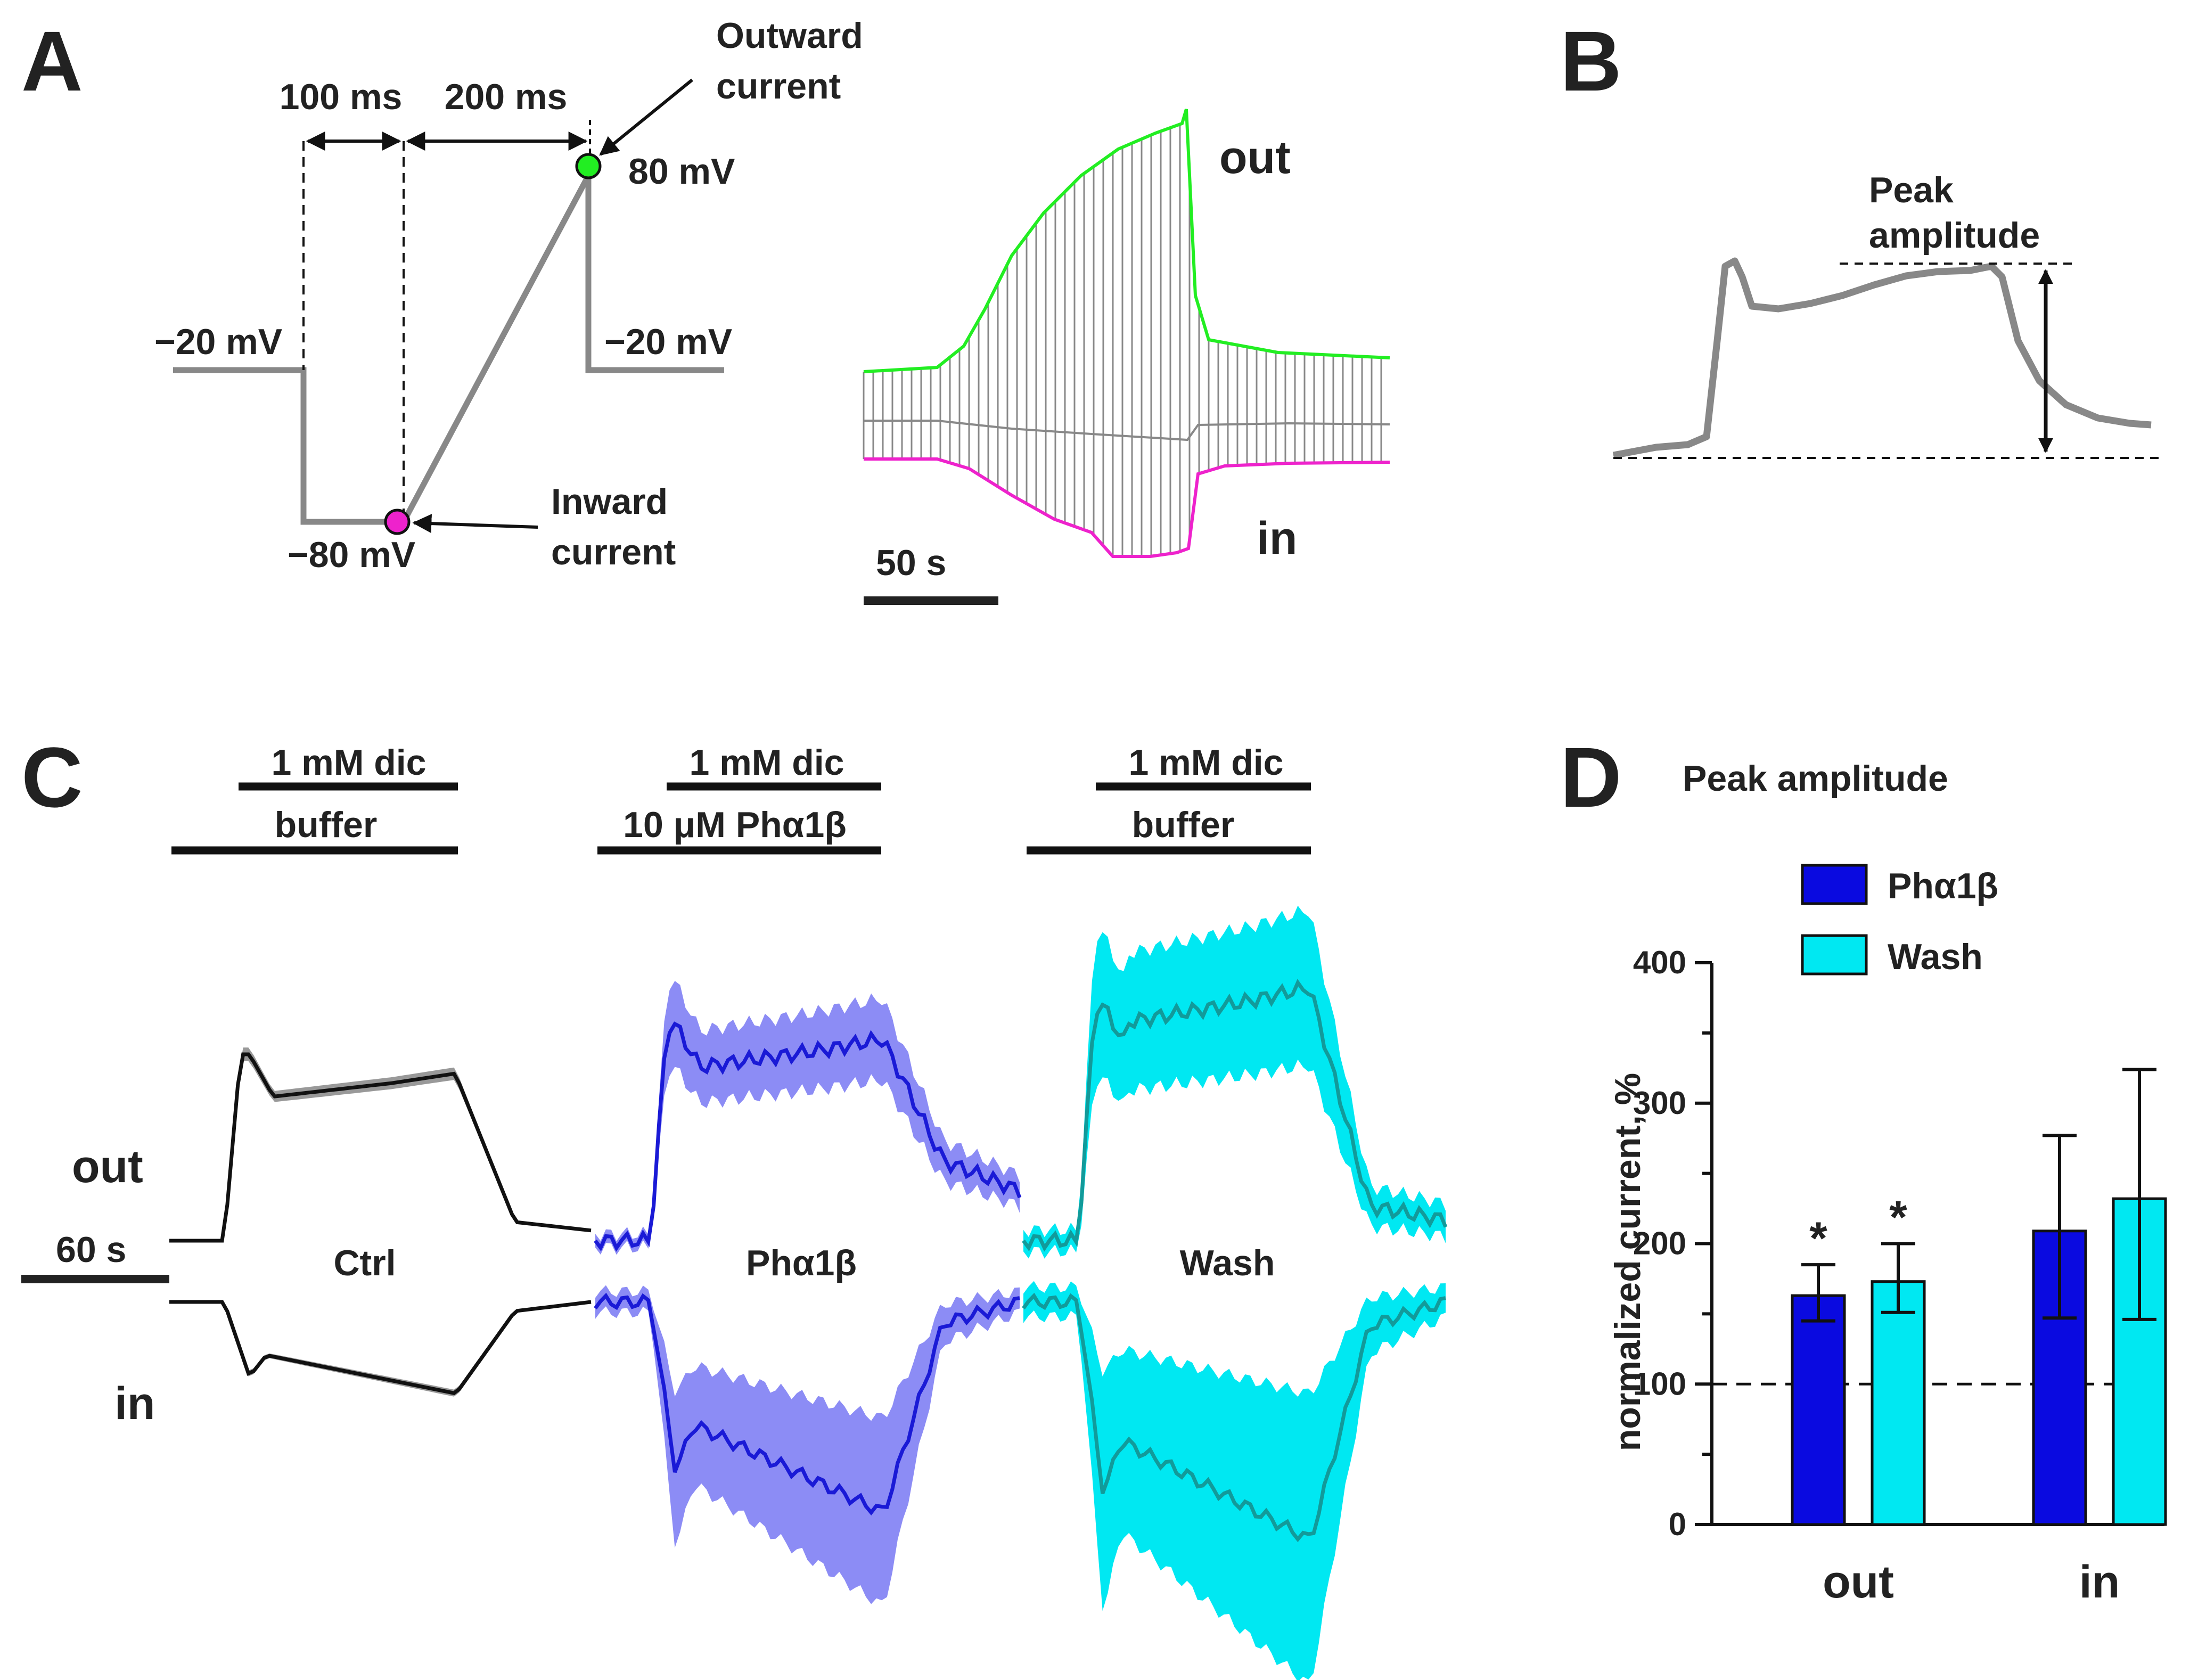  I want to click on group-pha1b: 1 mM dic 10 μM Phα1β Phα1β, so click(808, 1173).